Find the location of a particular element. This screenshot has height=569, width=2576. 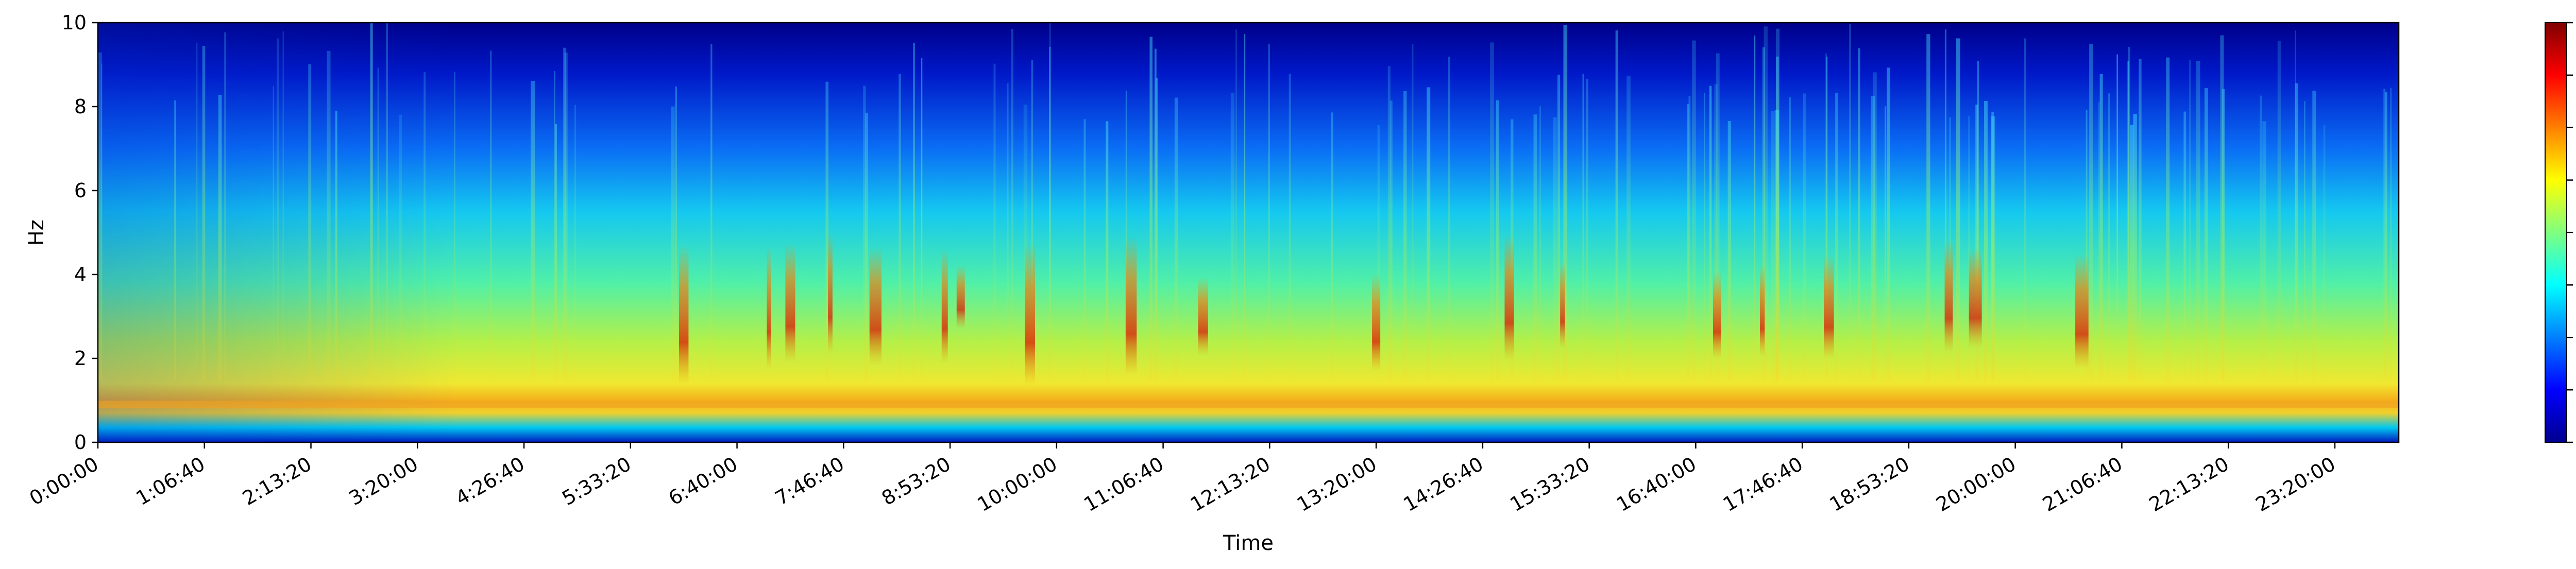

y-tick-label: 2 is located at coordinates (80, 358).